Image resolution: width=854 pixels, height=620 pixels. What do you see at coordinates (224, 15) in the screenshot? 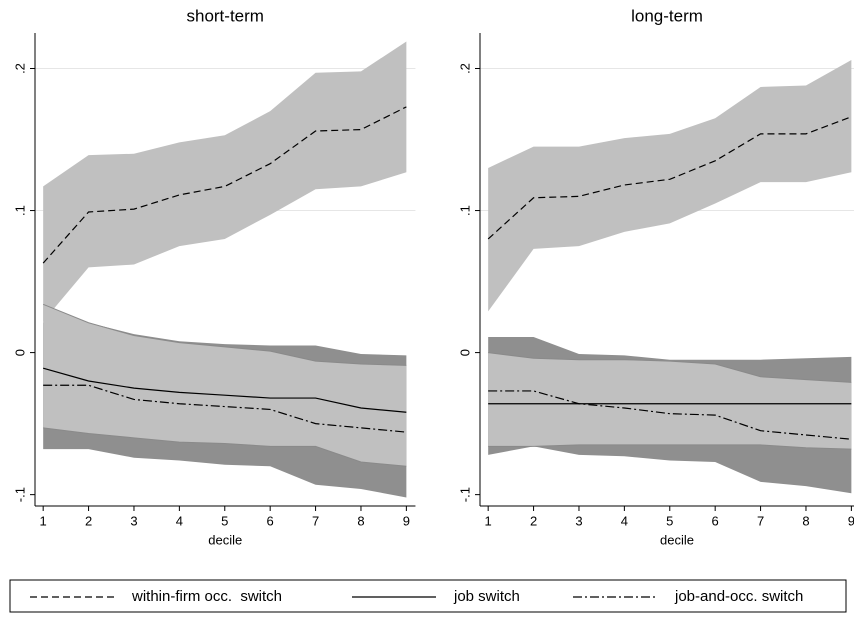
I see `panel-title: short-term` at bounding box center [224, 15].